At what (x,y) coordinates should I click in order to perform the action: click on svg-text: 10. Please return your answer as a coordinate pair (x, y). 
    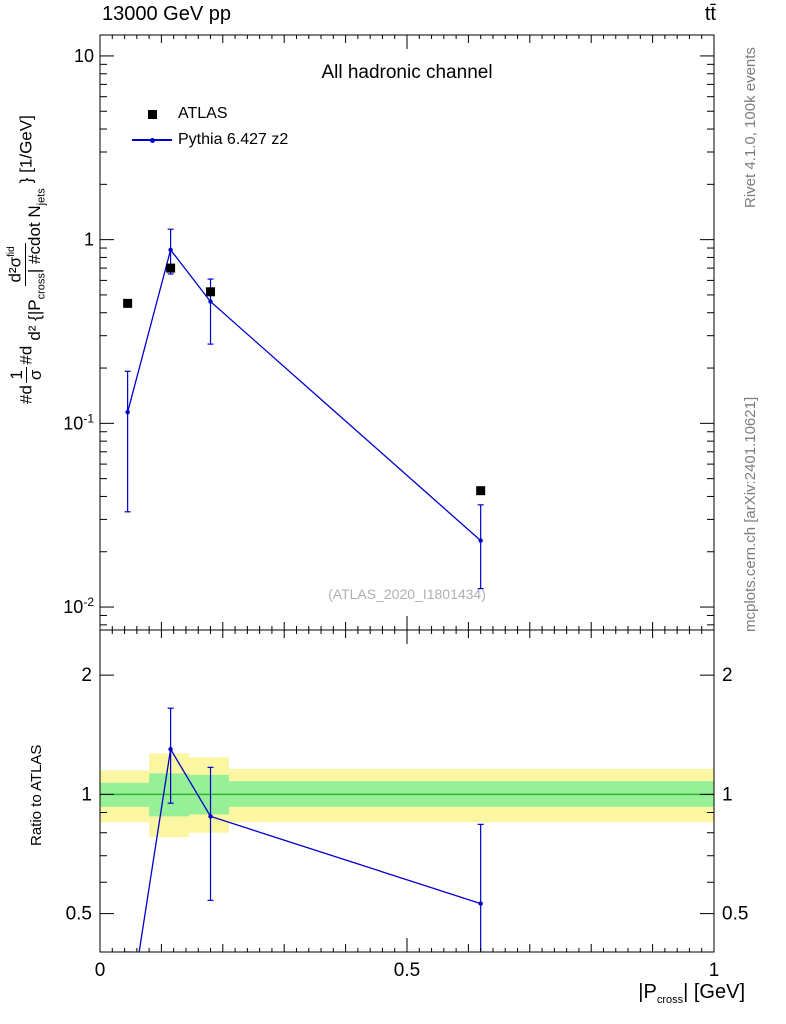
    Looking at the image, I should click on (84, 56).